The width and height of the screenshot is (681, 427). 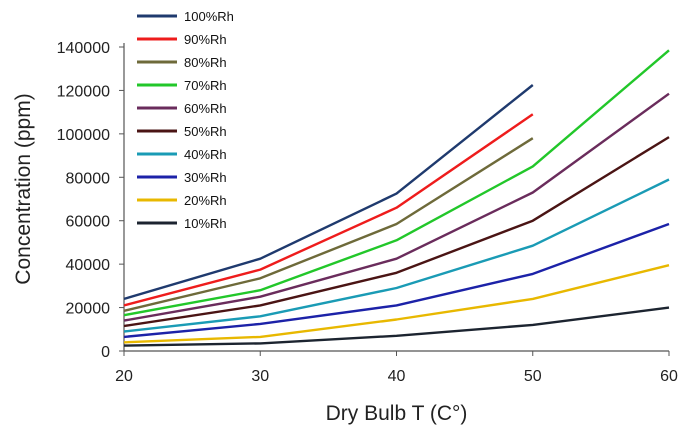 I want to click on legend-label: 70%Rh, so click(x=205, y=85).